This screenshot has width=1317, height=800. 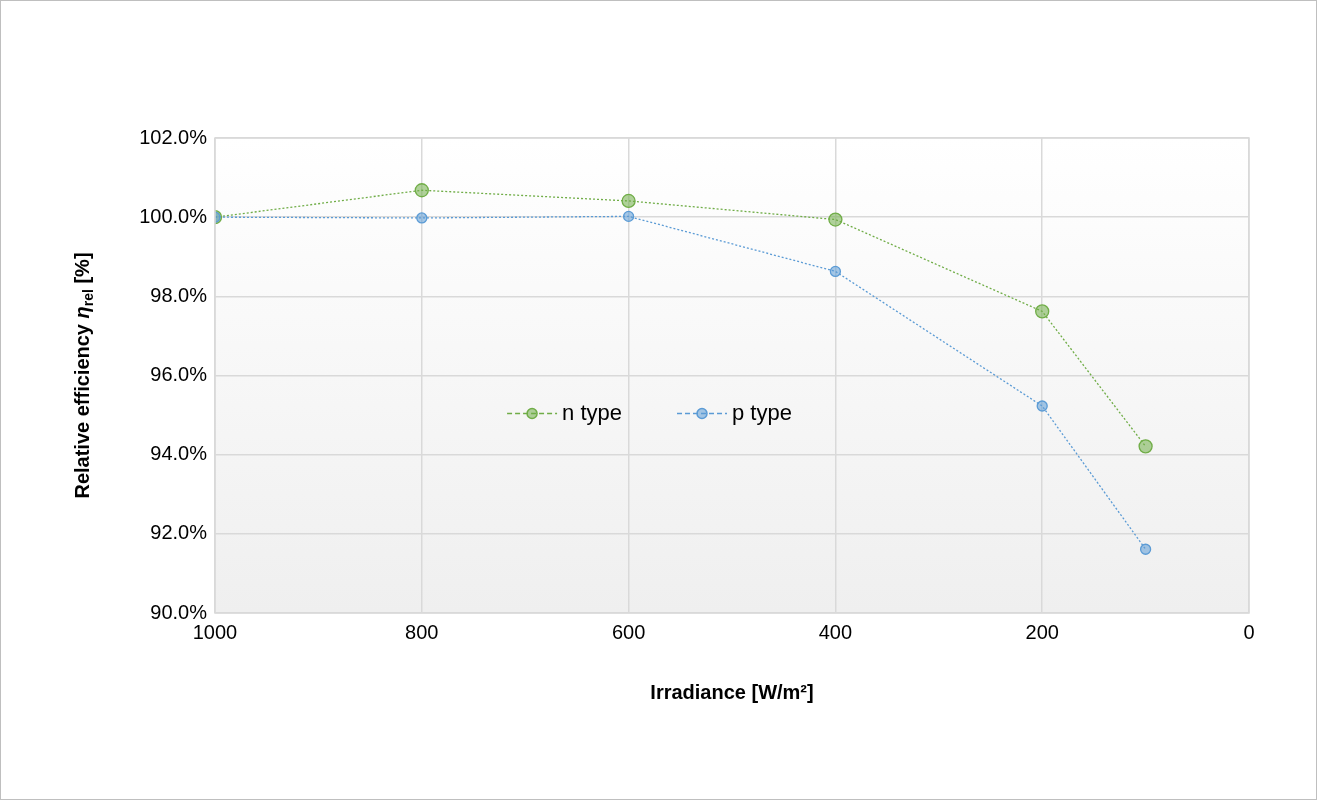 What do you see at coordinates (173, 136) in the screenshot?
I see `y-tick-label: 102.0%` at bounding box center [173, 136].